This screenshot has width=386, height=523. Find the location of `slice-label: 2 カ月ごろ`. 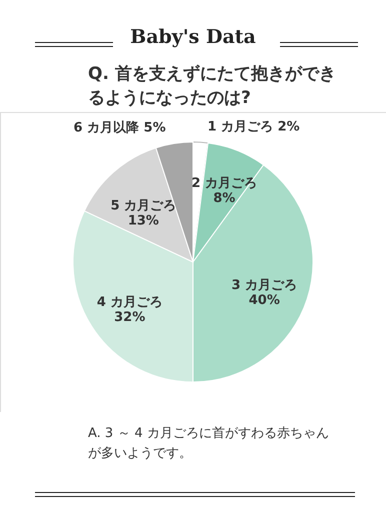

slice-label: 2 カ月ごろ is located at coordinates (225, 183).